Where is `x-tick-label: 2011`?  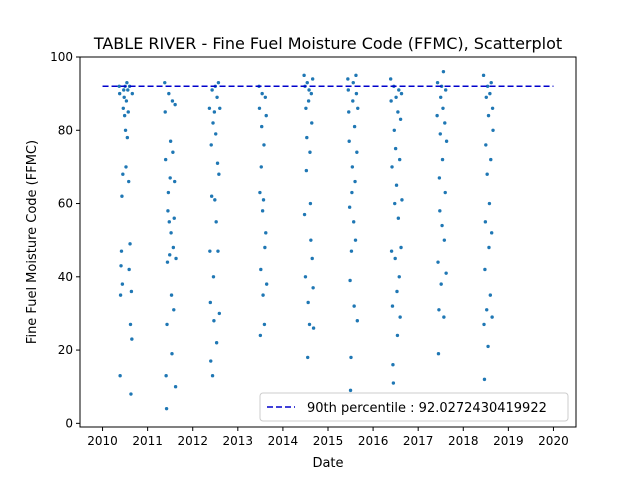 x-tick-label: 2011 is located at coordinates (147, 441).